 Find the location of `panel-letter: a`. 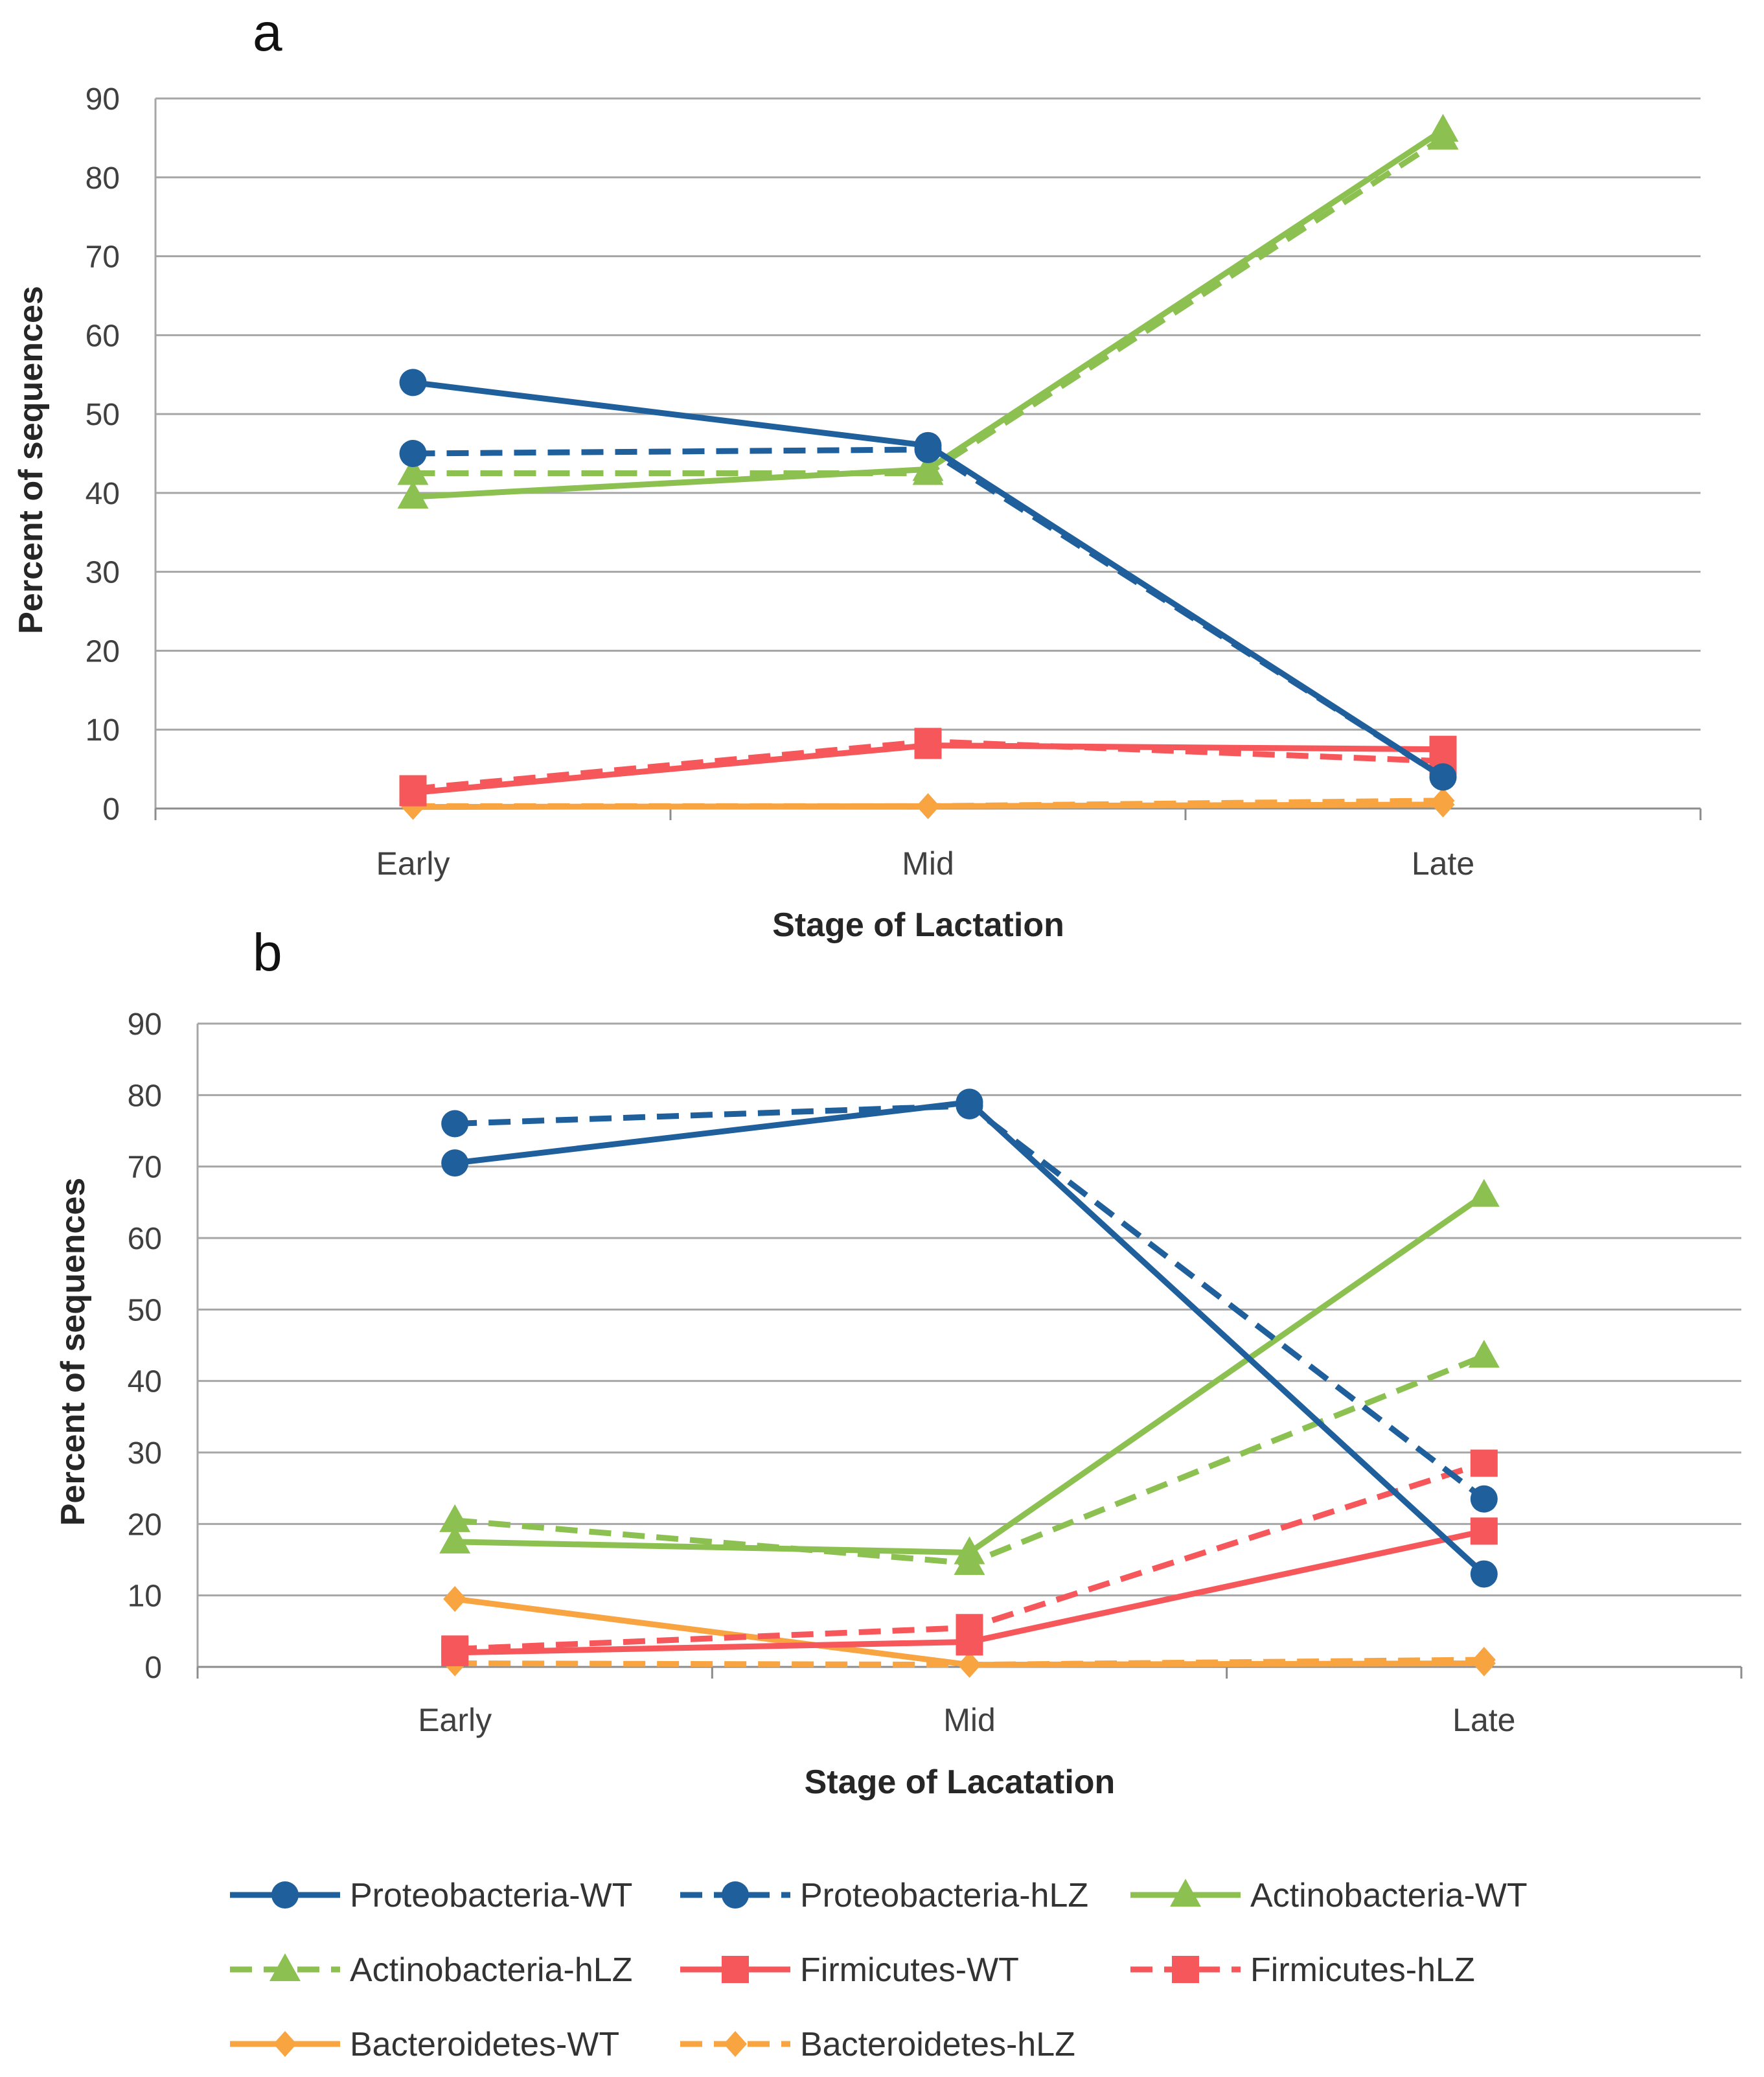

panel-letter: a is located at coordinates (267, 32).